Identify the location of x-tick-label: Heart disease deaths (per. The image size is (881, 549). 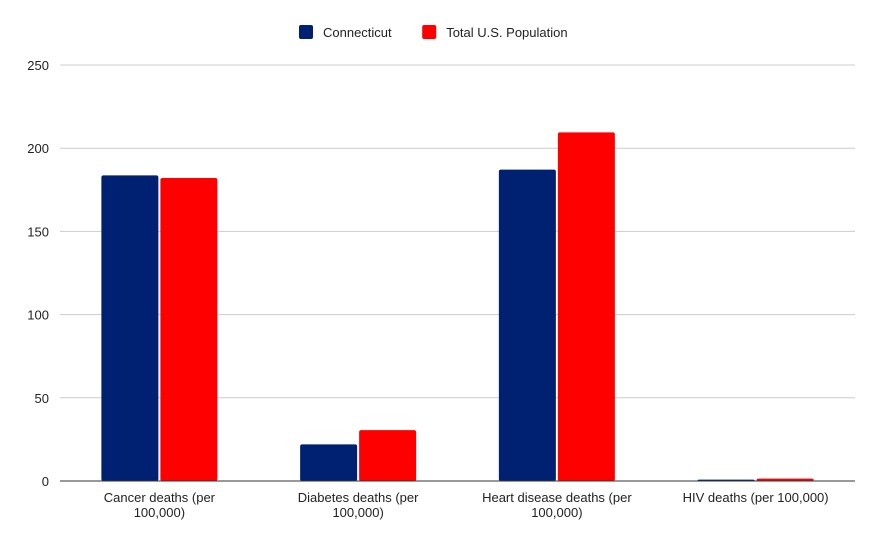
(557, 497).